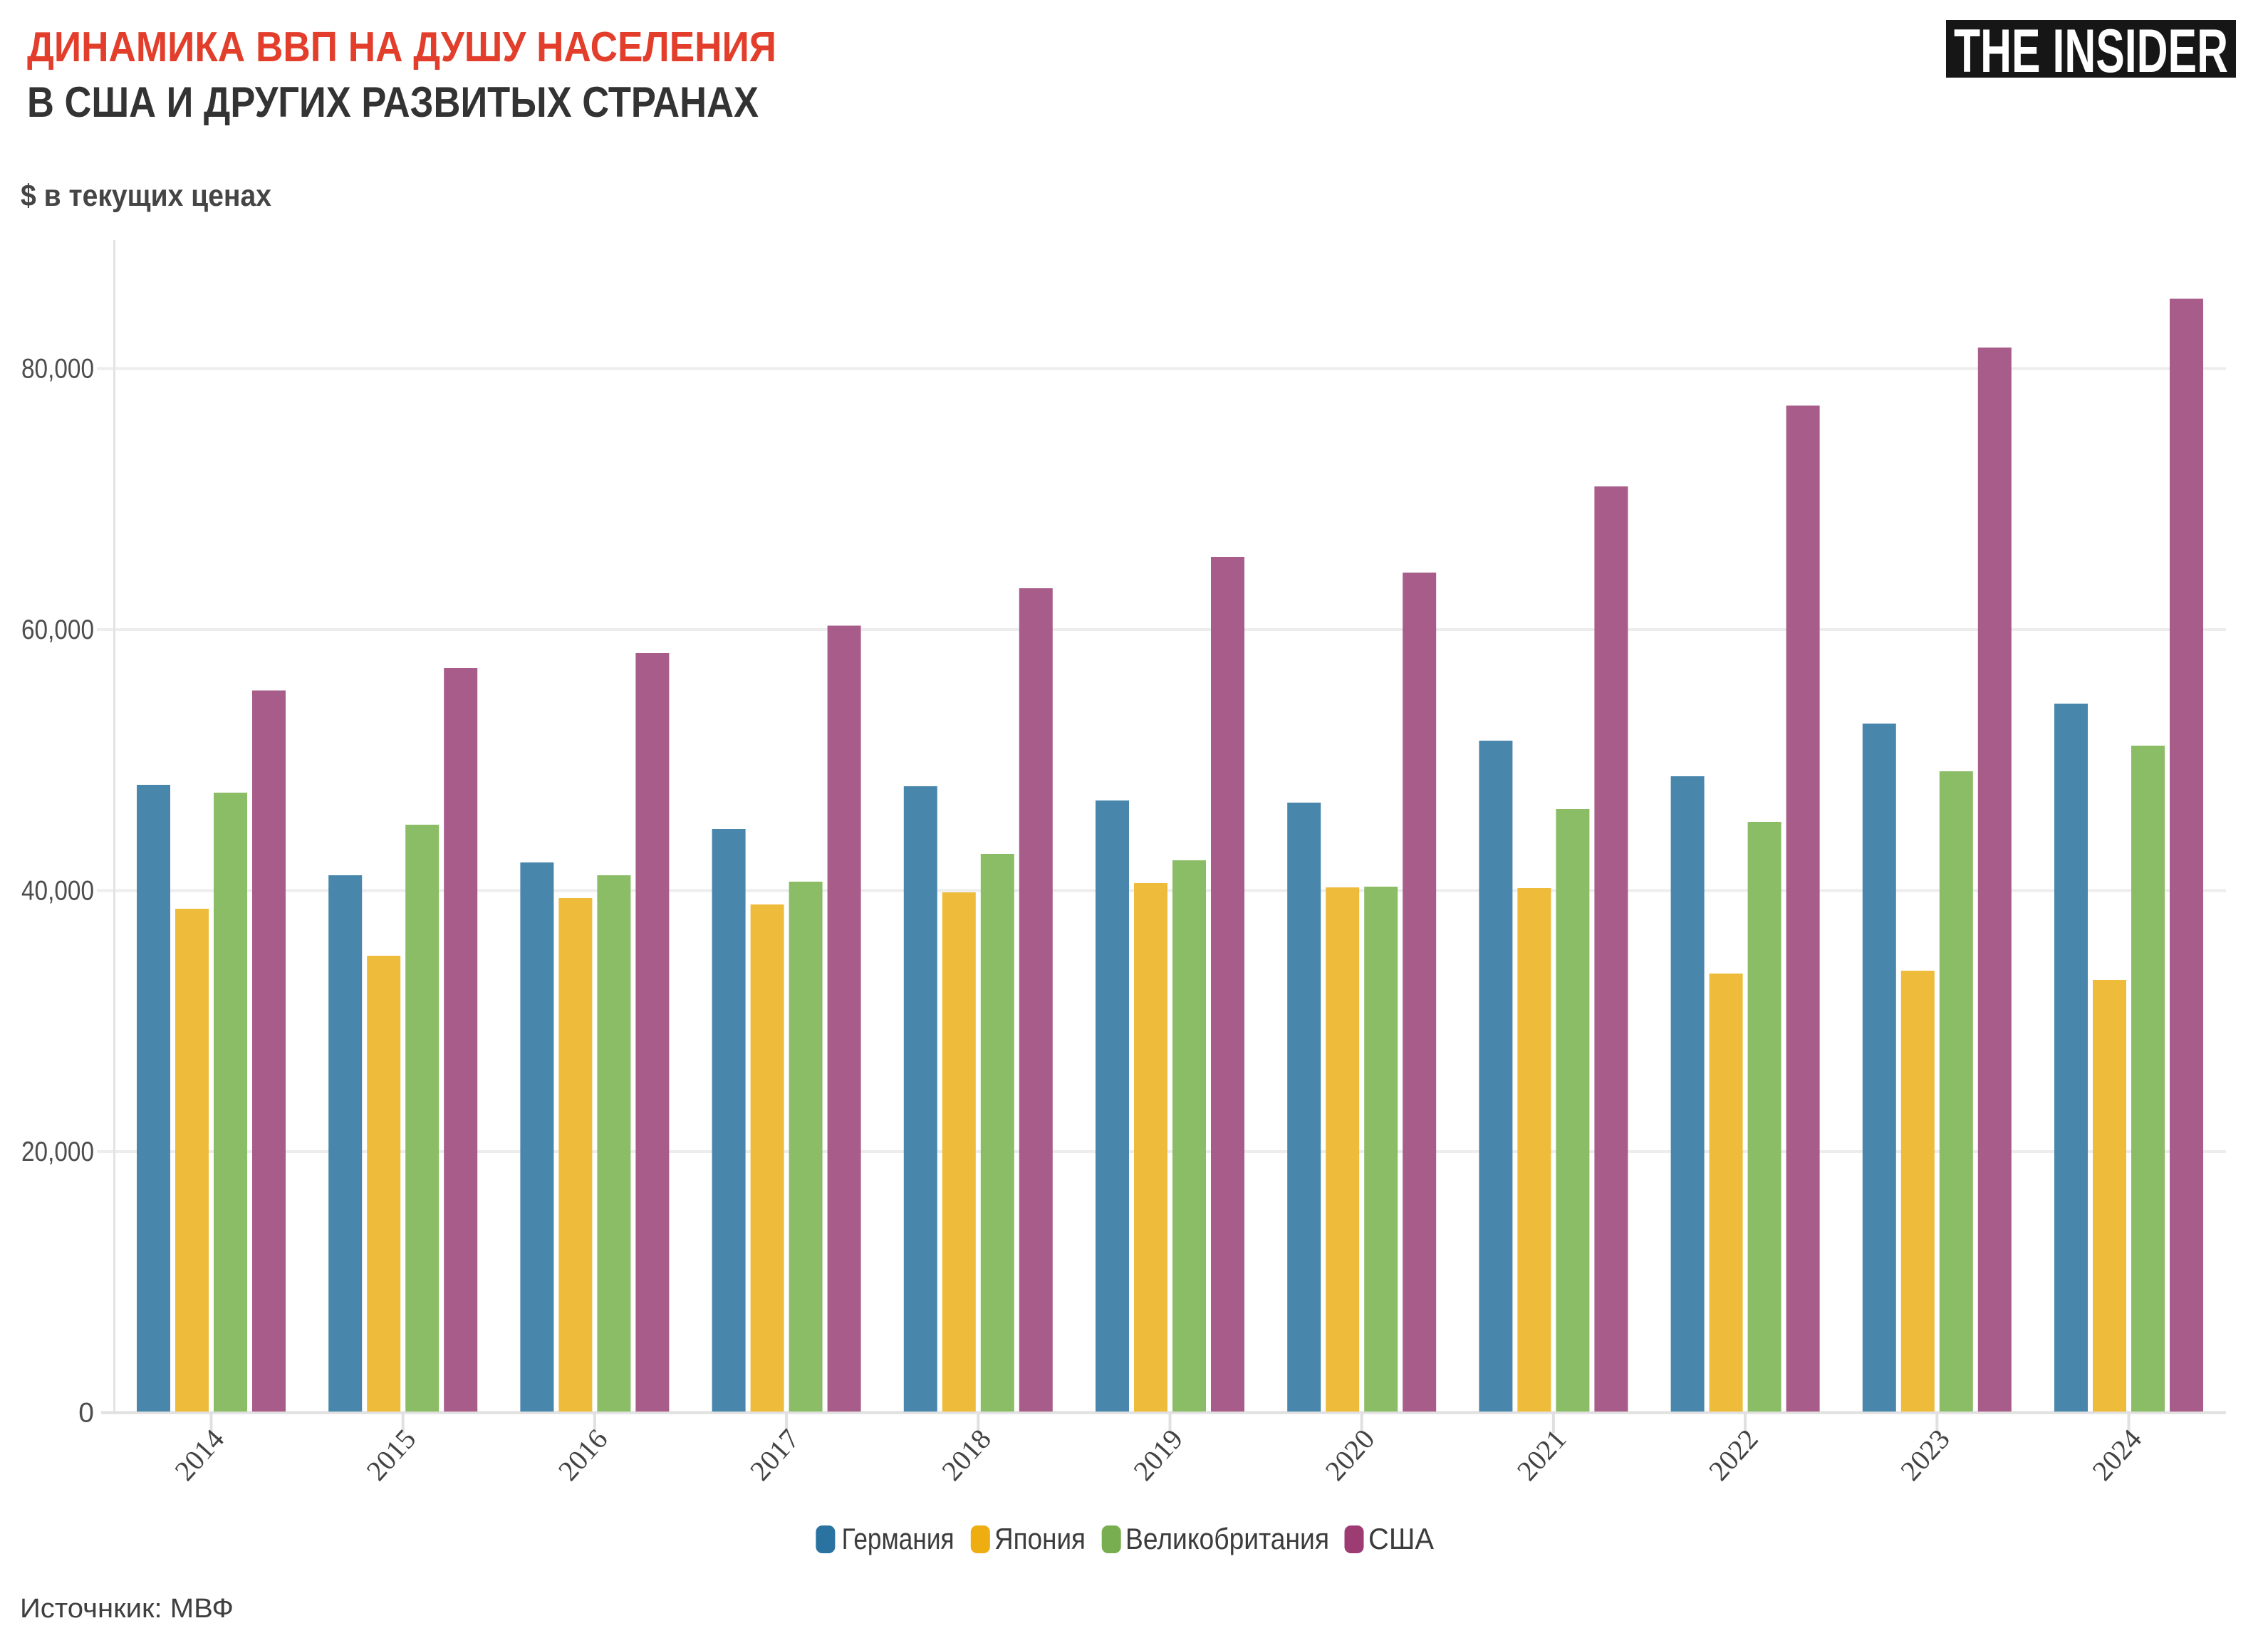 Image resolution: width=2268 pixels, height=1638 pixels. Describe the element at coordinates (393, 102) in the screenshot. I see `svg-text:В США И ДРУГИХ РАЗВИТЫХ СТРАНА: В США И ДРУГИХ РАЗВИТЫХ СТРАНАХ` at that location.